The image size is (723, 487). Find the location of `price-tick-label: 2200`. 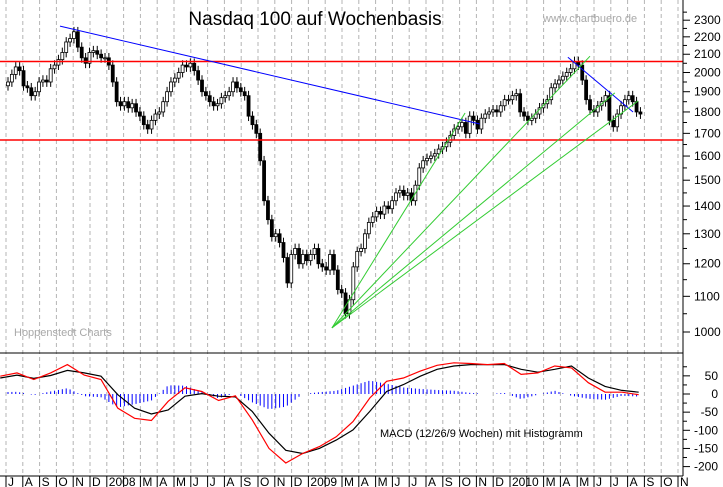

price-tick-label: 2200 is located at coordinates (707, 37).